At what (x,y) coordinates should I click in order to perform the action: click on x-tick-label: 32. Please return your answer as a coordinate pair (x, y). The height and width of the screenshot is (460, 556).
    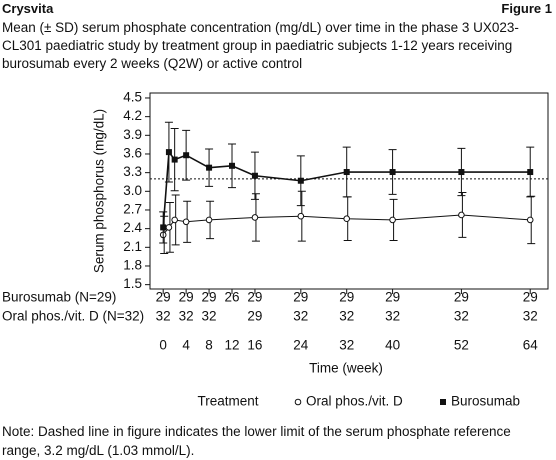
    Looking at the image, I should click on (346, 345).